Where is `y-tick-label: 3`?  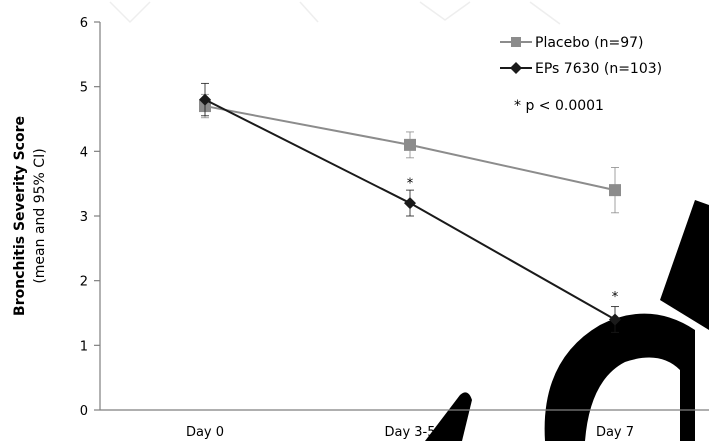
y-tick-label: 3 is located at coordinates (84, 217).